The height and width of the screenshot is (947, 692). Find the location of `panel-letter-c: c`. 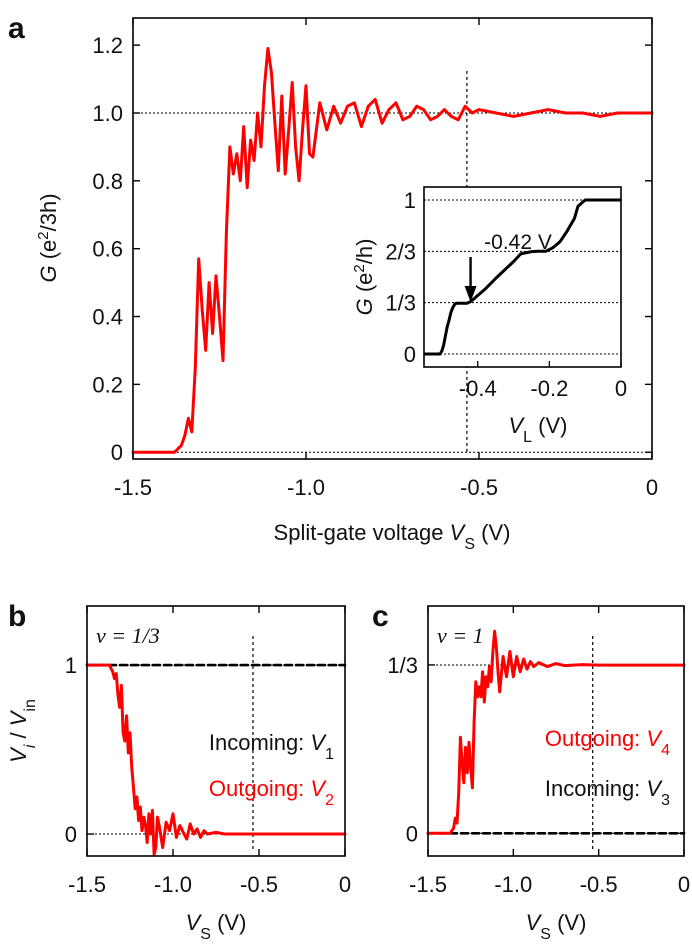

panel-letter-c: c is located at coordinates (380, 616).